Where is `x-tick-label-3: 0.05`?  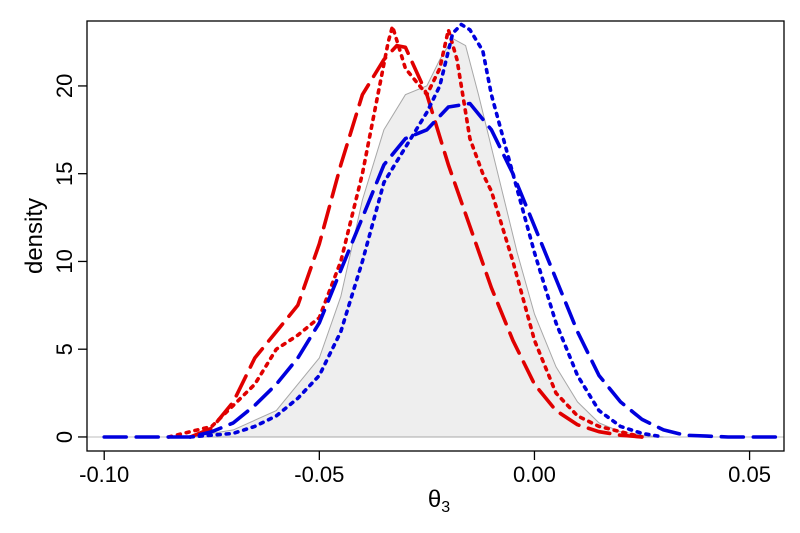
x-tick-label-3: 0.05 is located at coordinates (749, 474).